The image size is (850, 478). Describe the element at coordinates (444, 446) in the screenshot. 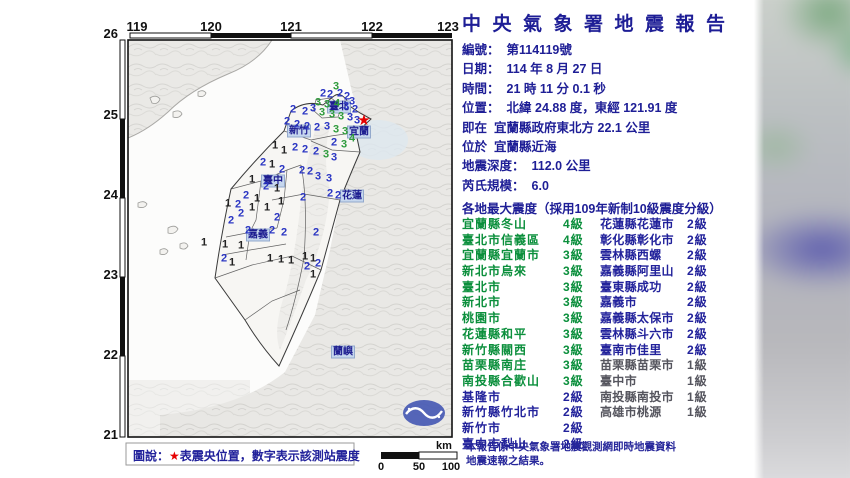

I see `scale-unit: km` at that location.